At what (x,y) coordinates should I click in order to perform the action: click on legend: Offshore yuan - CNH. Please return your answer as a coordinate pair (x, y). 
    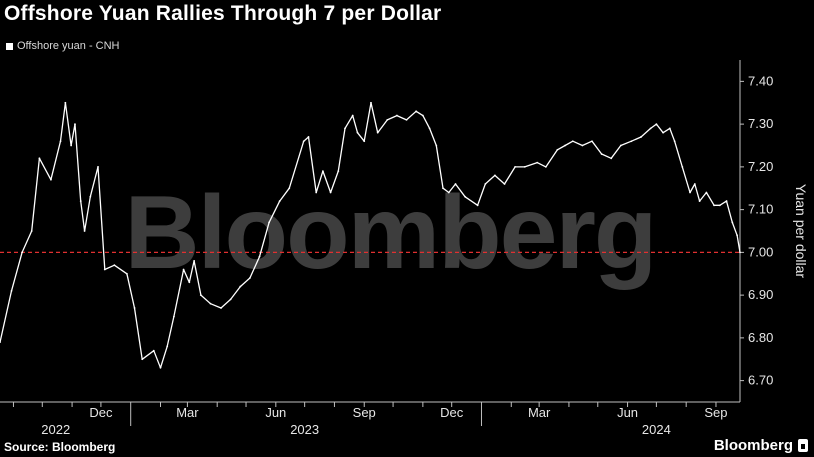
    Looking at the image, I should click on (63, 46).